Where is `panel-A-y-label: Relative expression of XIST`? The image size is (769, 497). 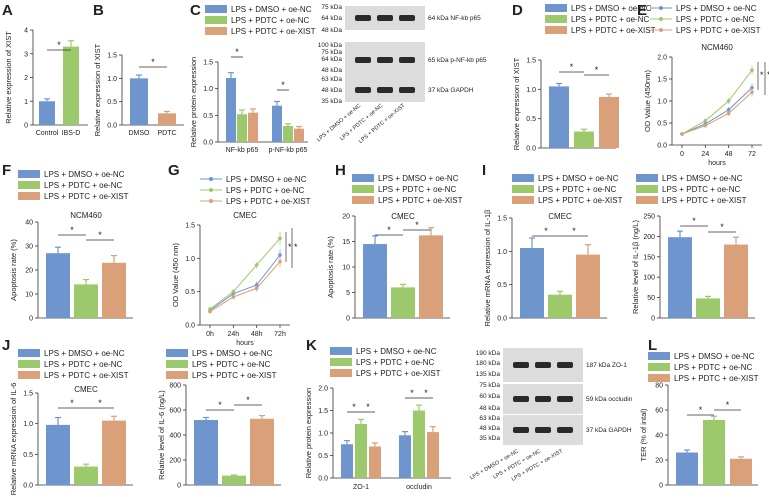
panel-A-y-label: Relative expression of XIST is located at coordinates (8, 77).